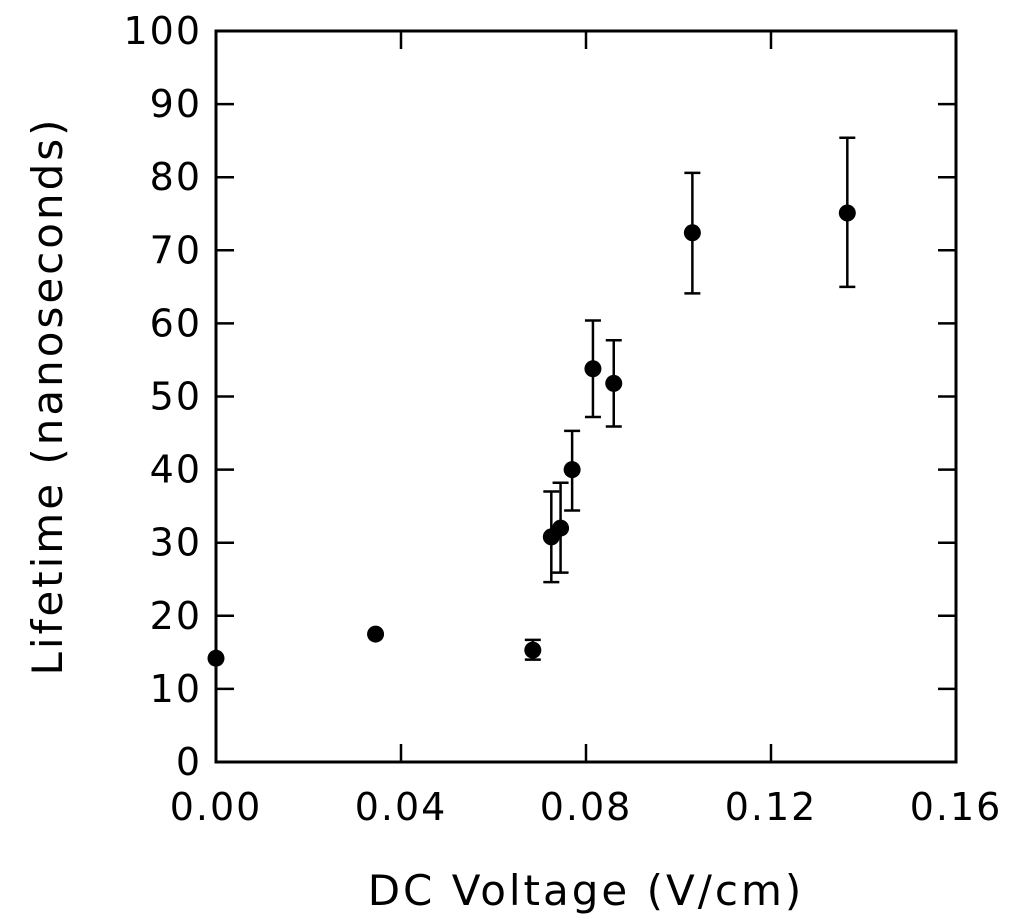  I want to click on y-axis-label: Lifetime (nanoseconds), so click(47, 395).